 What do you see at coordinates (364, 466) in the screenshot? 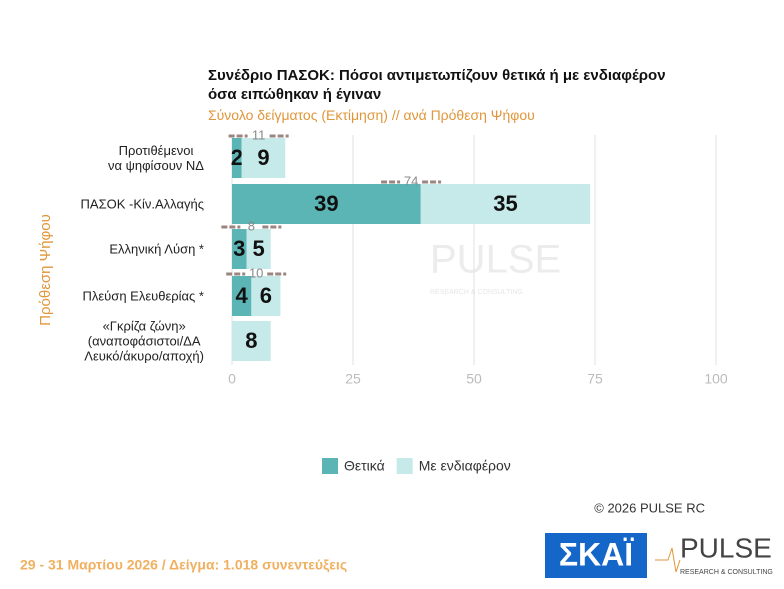
I see `legend-label: Θετικά` at bounding box center [364, 466].